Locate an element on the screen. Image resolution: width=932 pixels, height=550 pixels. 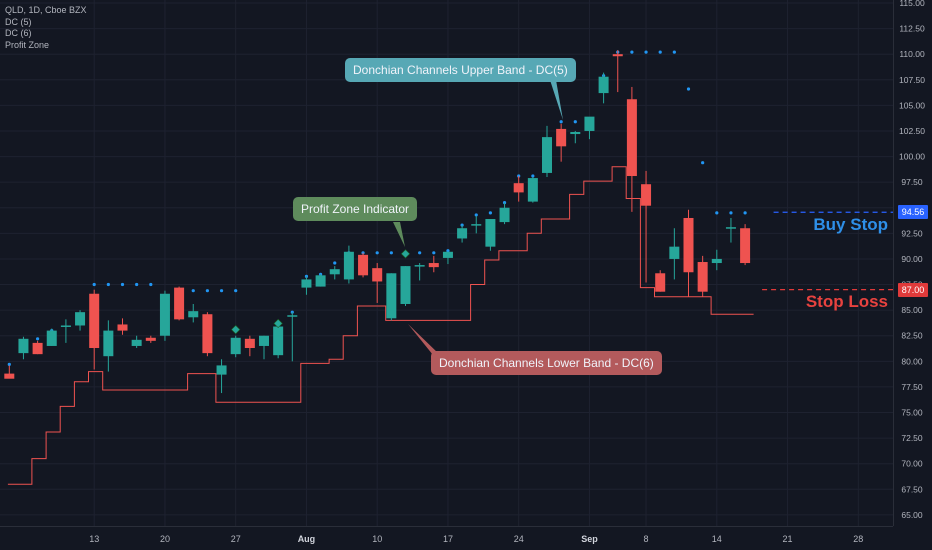
x-tick-label: 10 is located at coordinates (377, 539).